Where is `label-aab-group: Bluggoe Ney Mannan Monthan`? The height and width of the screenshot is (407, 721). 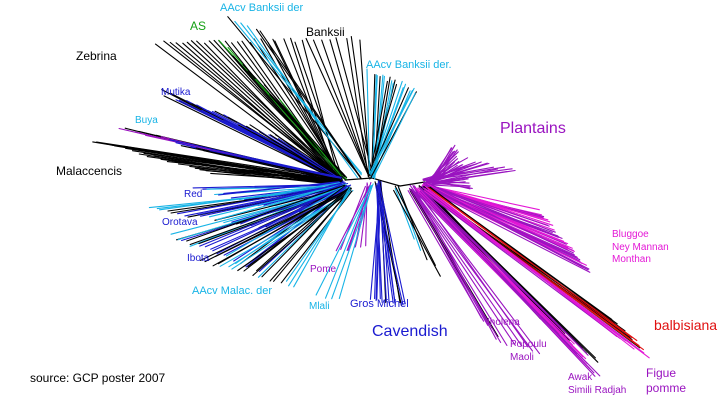
label-aab-group: Bluggoe Ney Mannan Monthan is located at coordinates (640, 248).